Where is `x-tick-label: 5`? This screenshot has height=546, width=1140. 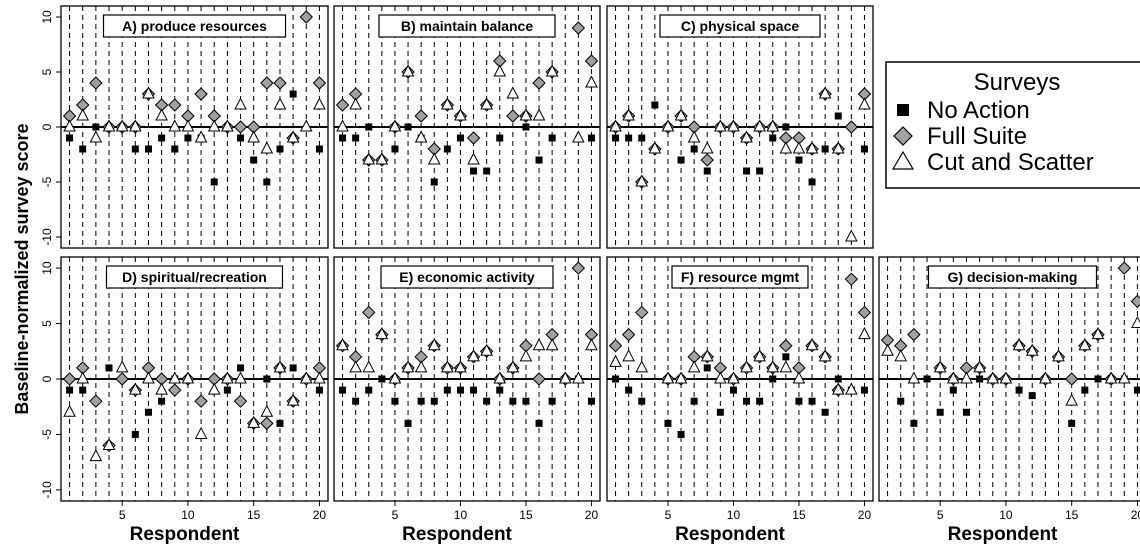
x-tick-label: 5 is located at coordinates (395, 515).